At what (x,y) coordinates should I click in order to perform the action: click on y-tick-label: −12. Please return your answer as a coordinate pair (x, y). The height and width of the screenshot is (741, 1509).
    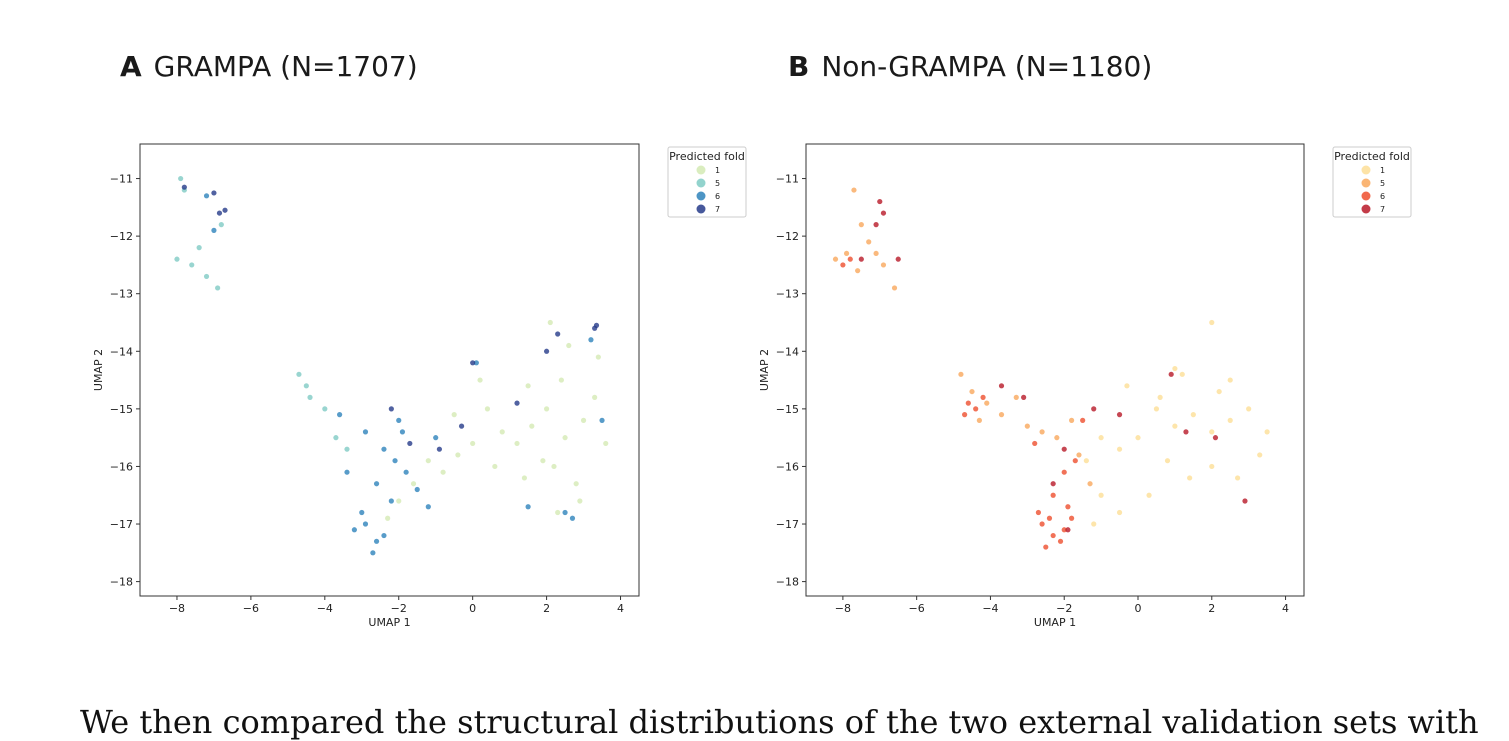
    Looking at the image, I should click on (121, 236).